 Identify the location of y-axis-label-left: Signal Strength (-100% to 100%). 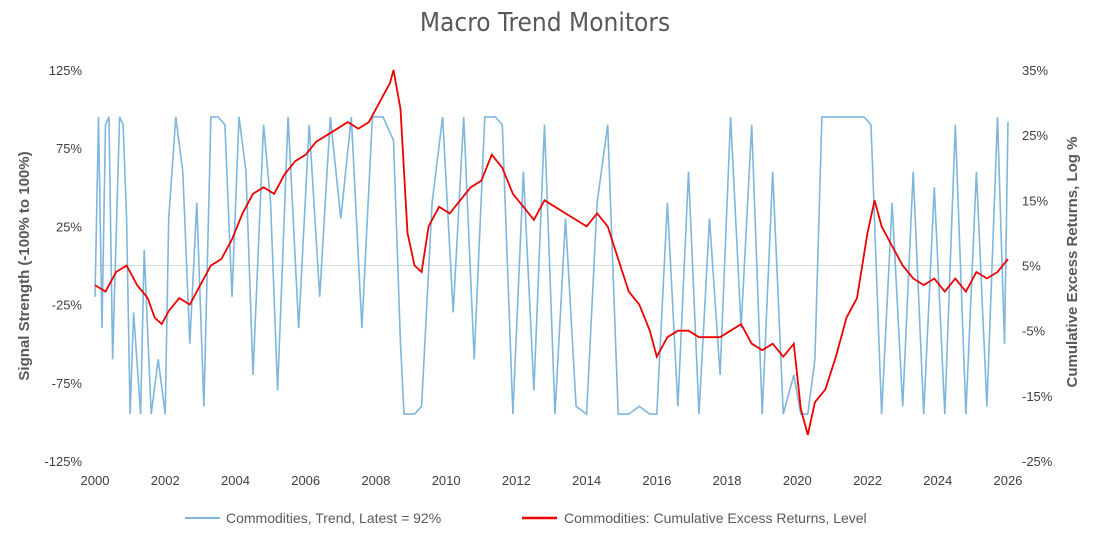
(24, 265).